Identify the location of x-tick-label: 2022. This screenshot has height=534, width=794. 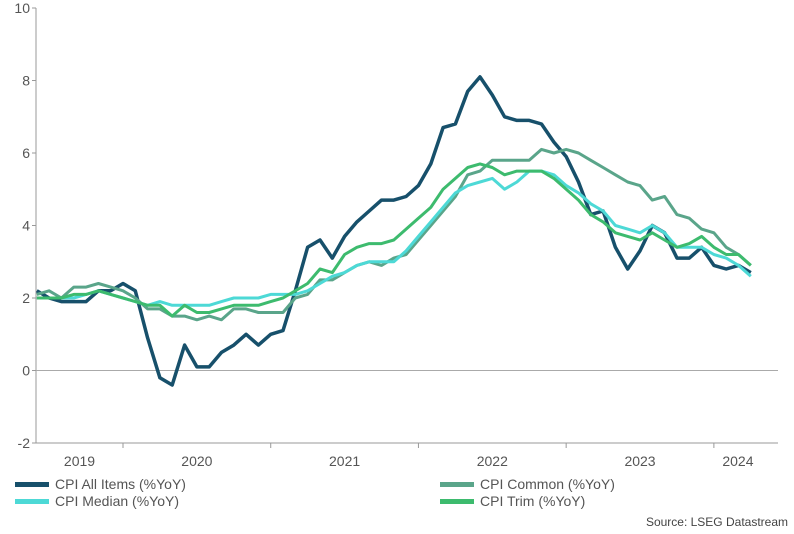
(492, 461).